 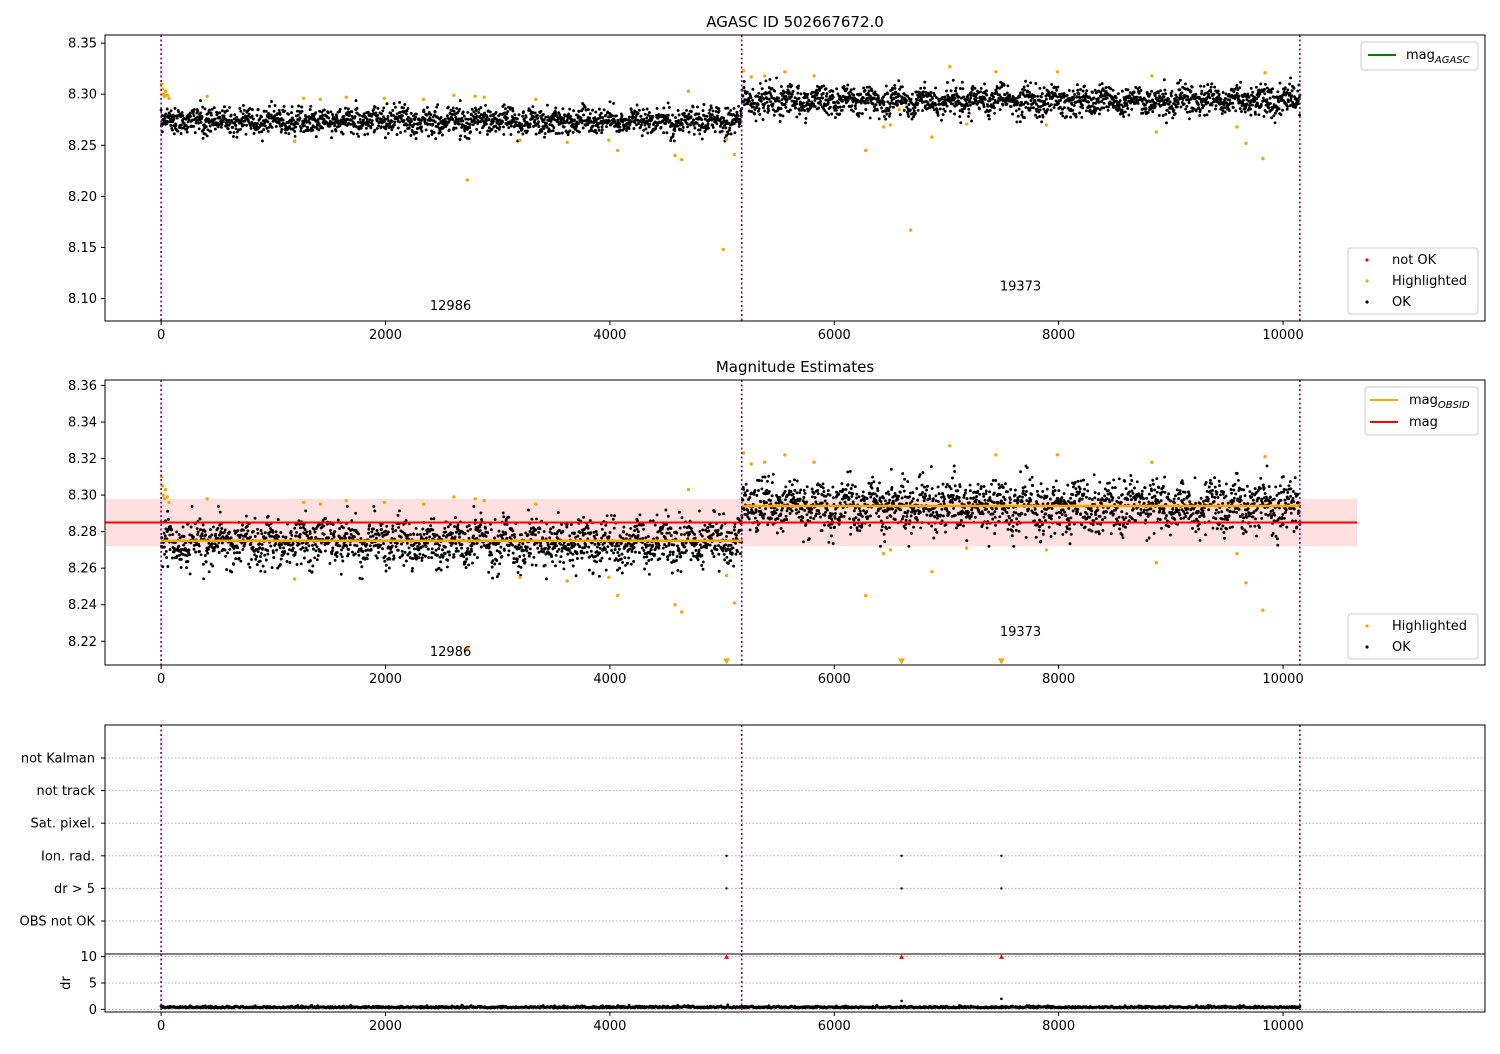 What do you see at coordinates (731, 109) in the screenshot?
I see `agasc-ok-points` at bounding box center [731, 109].